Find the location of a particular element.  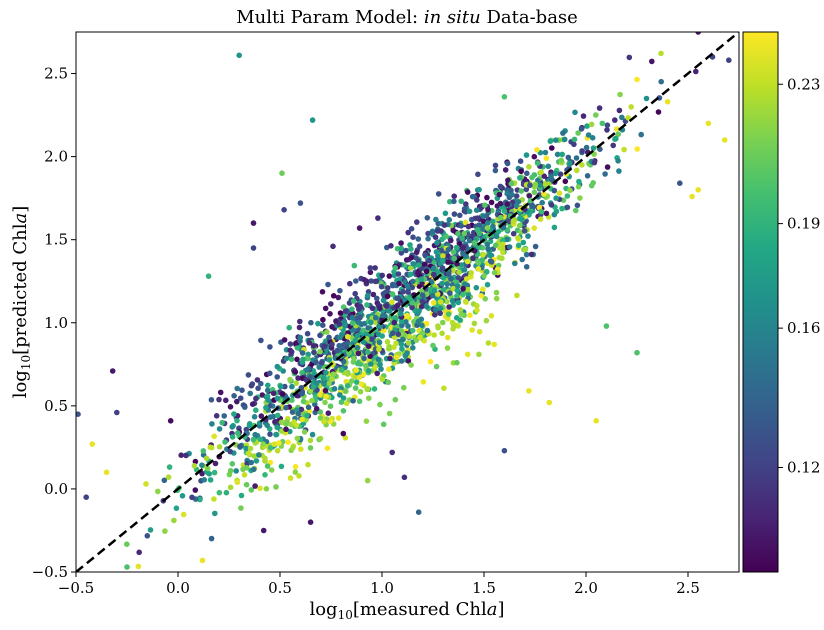

x-tick-label: 1.0 is located at coordinates (382, 588).